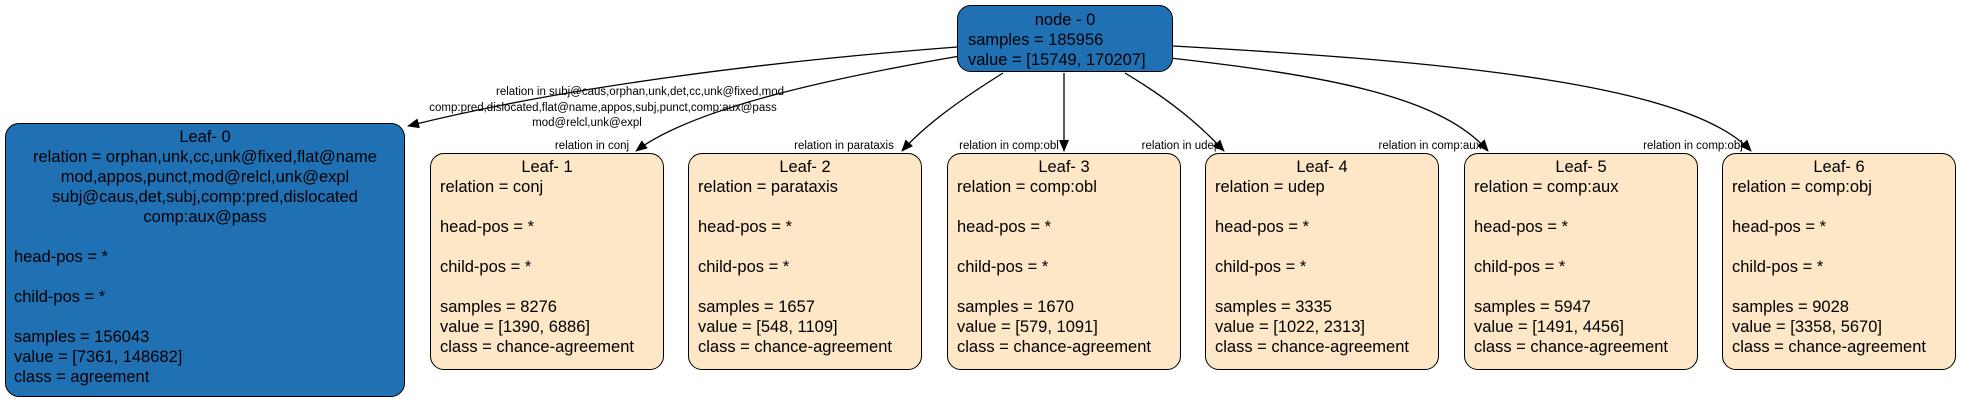 The height and width of the screenshot is (404, 1963). Describe the element at coordinates (587, 123) in the screenshot. I see `edge-label-leaf-0-line-3: mod@relcl,unk@expl` at that location.